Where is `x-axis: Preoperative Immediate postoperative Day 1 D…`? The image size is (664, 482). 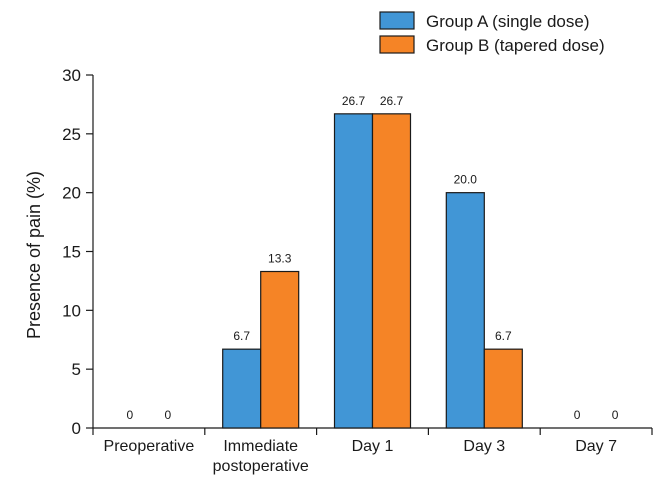 x-axis: Preoperative Immediate postoperative Day 1 D… is located at coordinates (372, 451).